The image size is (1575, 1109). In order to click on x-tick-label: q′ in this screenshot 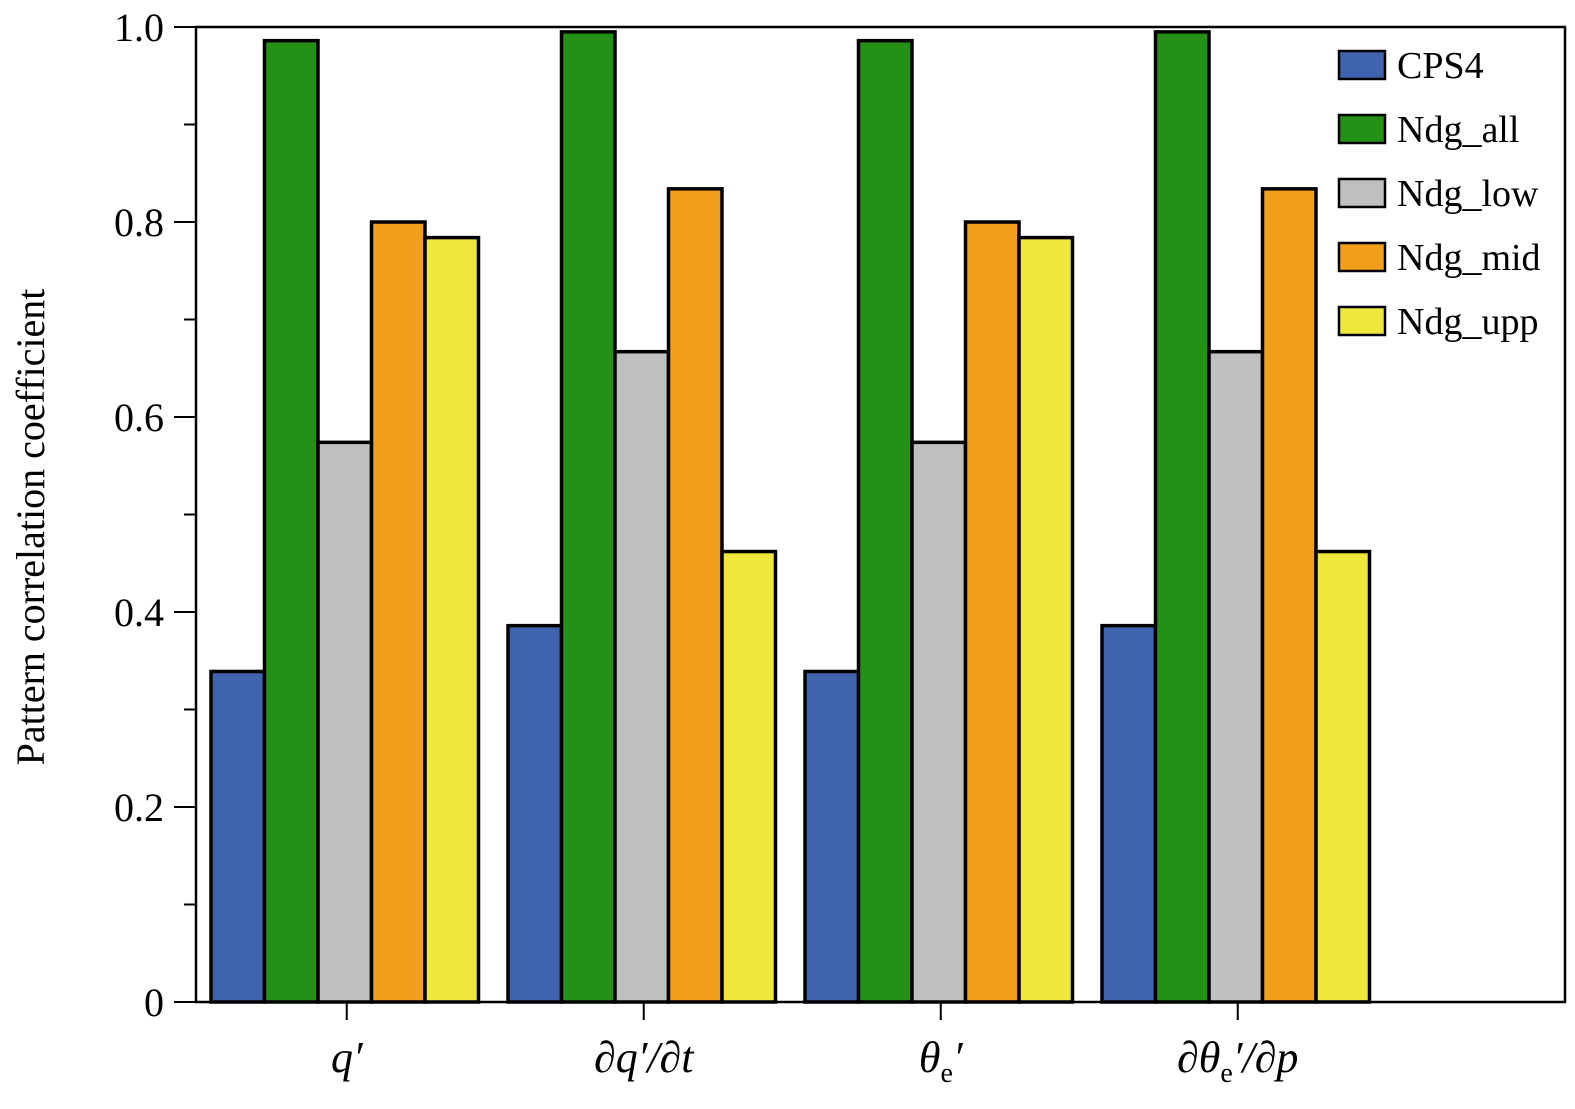, I will do `click(347, 1057)`.